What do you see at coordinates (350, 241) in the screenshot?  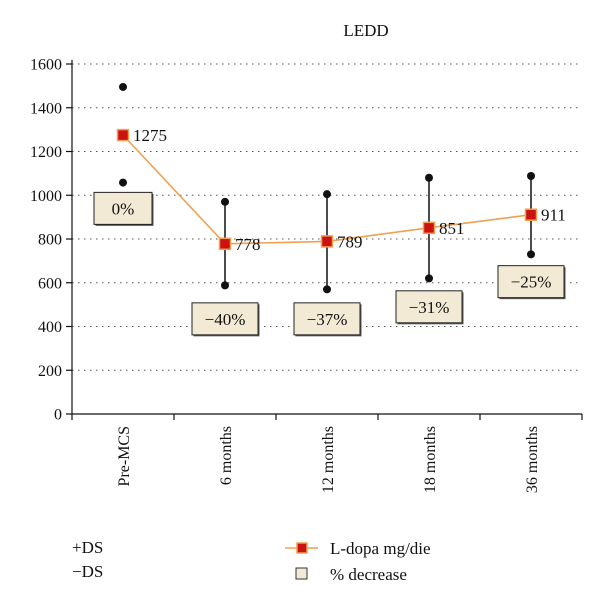 I see `data-label: 789` at bounding box center [350, 241].